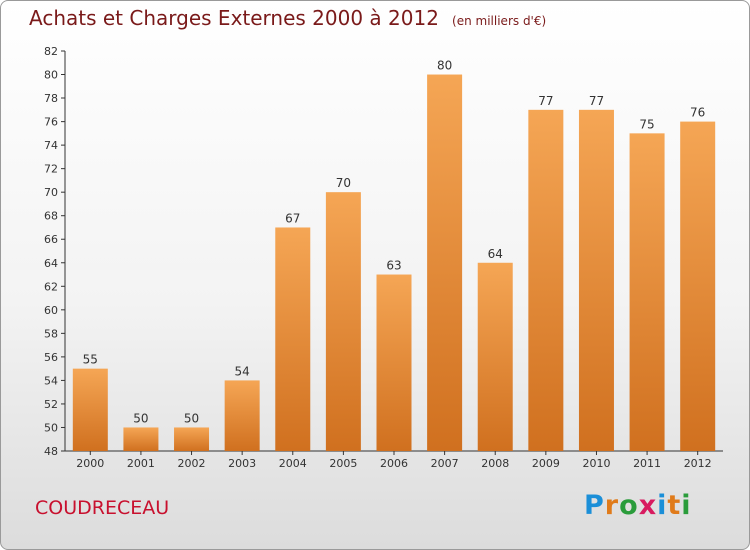  Describe the element at coordinates (293, 463) in the screenshot. I see `x-tick-label: 2004` at that location.